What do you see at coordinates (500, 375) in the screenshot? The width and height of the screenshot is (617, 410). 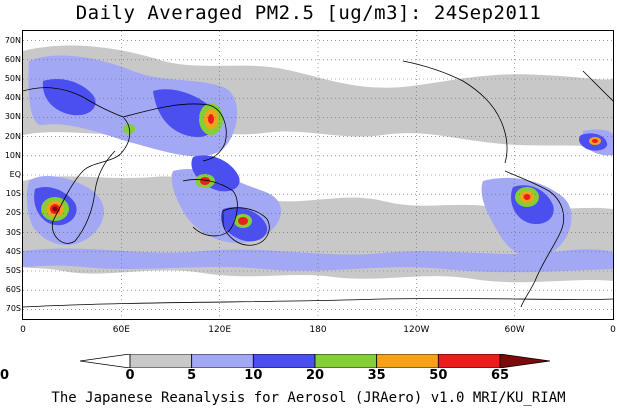 I see `colorbar-tick-label: 65` at bounding box center [500, 375].